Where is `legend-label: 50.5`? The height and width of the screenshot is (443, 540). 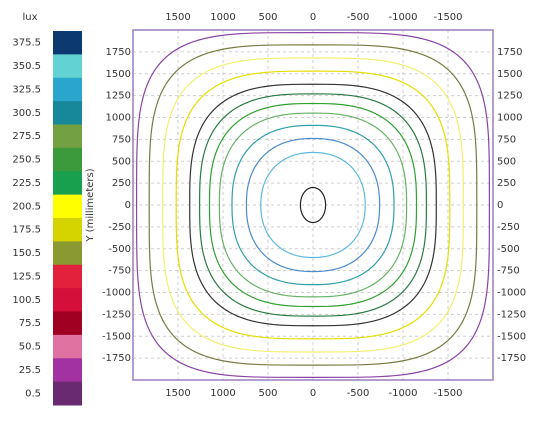 legend-label: 50.5 is located at coordinates (30, 347).